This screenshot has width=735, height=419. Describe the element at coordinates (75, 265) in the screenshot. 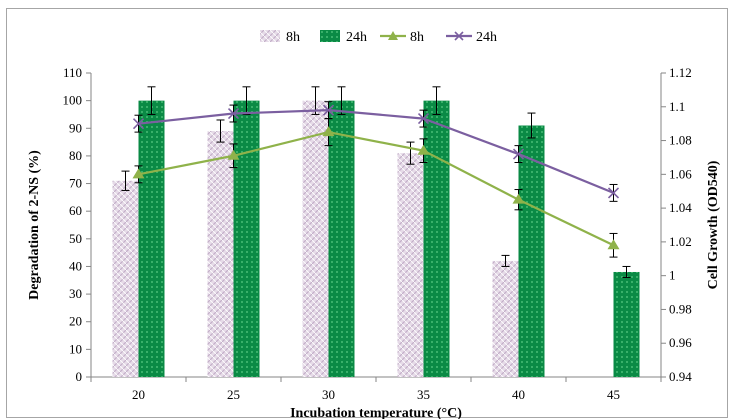

I see `y-left-tick-label: 40` at that location.